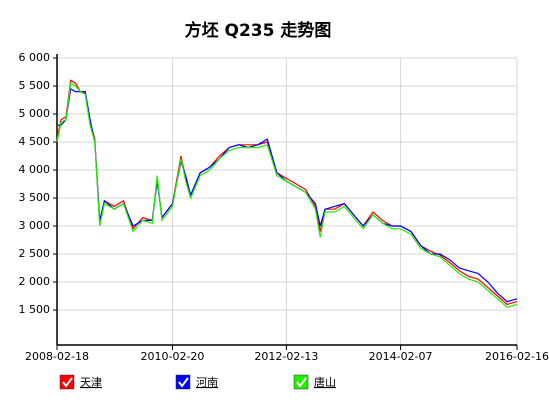 The width and height of the screenshot is (549, 405). What do you see at coordinates (35, 141) in the screenshot?
I see `y-tick-label: 4 500` at bounding box center [35, 141].